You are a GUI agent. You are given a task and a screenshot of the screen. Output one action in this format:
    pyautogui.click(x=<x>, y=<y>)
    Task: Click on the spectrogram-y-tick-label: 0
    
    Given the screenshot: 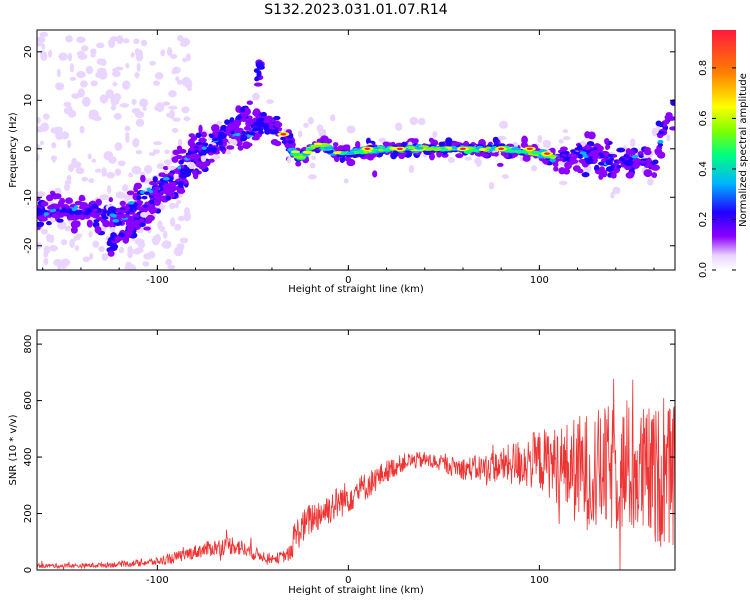 What is the action you would take?
    pyautogui.click(x=28, y=149)
    